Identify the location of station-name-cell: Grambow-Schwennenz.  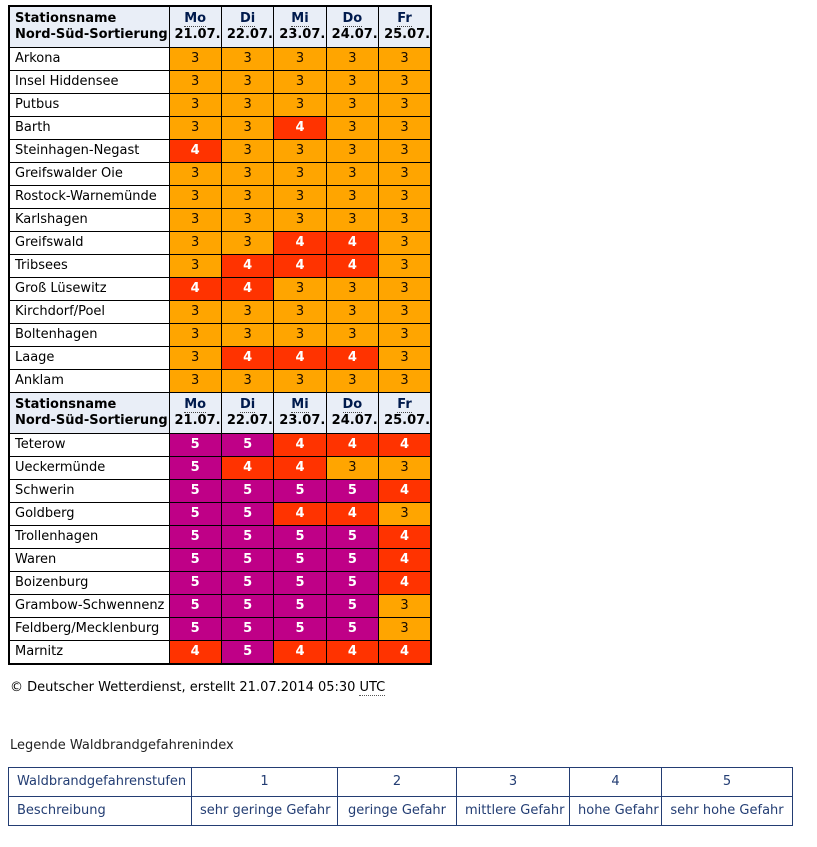
(89, 606).